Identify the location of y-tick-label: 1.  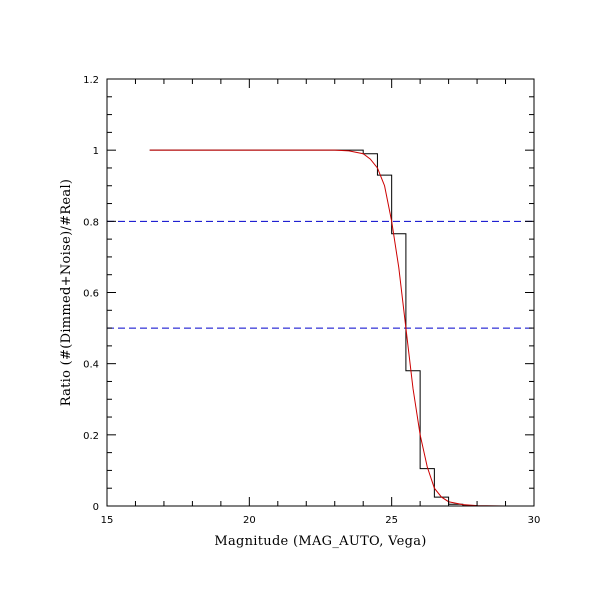
(96, 151).